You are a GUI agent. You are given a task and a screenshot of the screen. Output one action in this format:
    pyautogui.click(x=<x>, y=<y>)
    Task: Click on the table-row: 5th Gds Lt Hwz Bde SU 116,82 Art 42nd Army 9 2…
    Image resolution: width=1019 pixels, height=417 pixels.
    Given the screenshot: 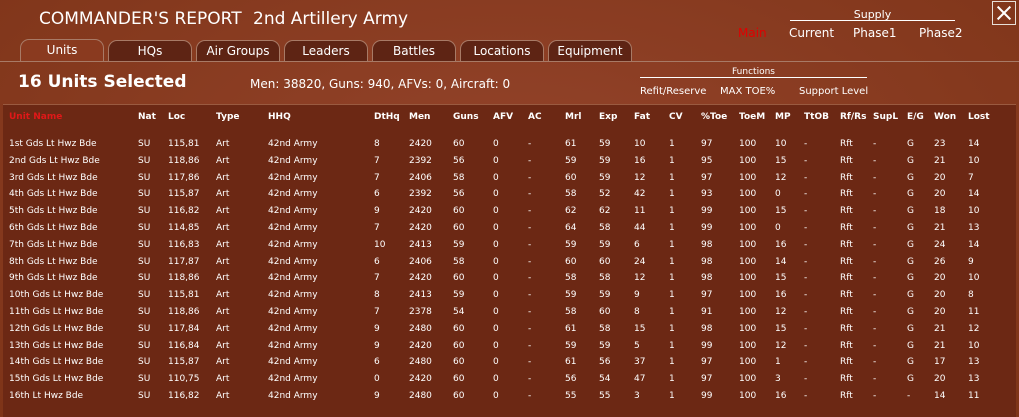 What is the action you would take?
    pyautogui.click(x=509, y=211)
    